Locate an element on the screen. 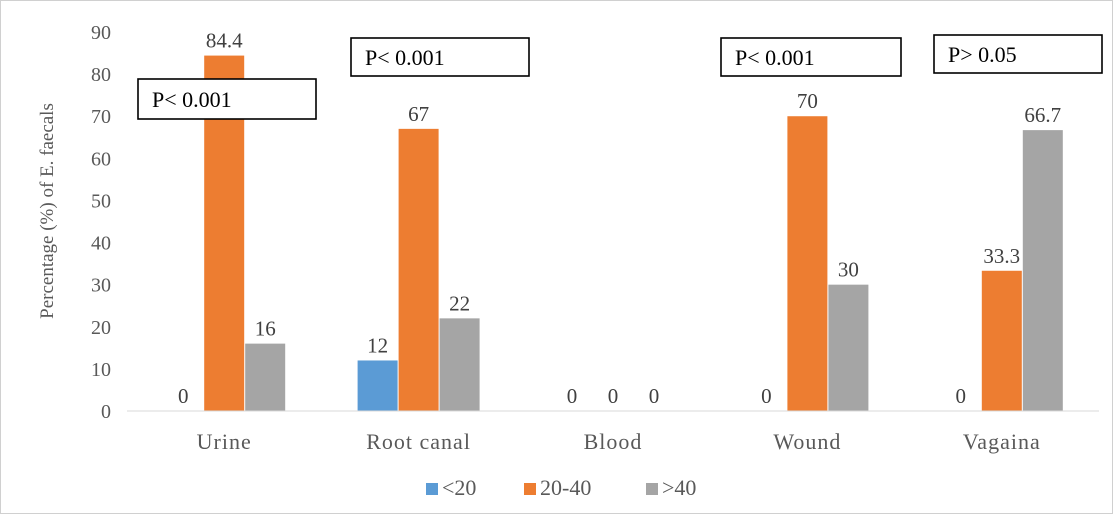 The image size is (1113, 515). legend-label: >40 is located at coordinates (679, 487).